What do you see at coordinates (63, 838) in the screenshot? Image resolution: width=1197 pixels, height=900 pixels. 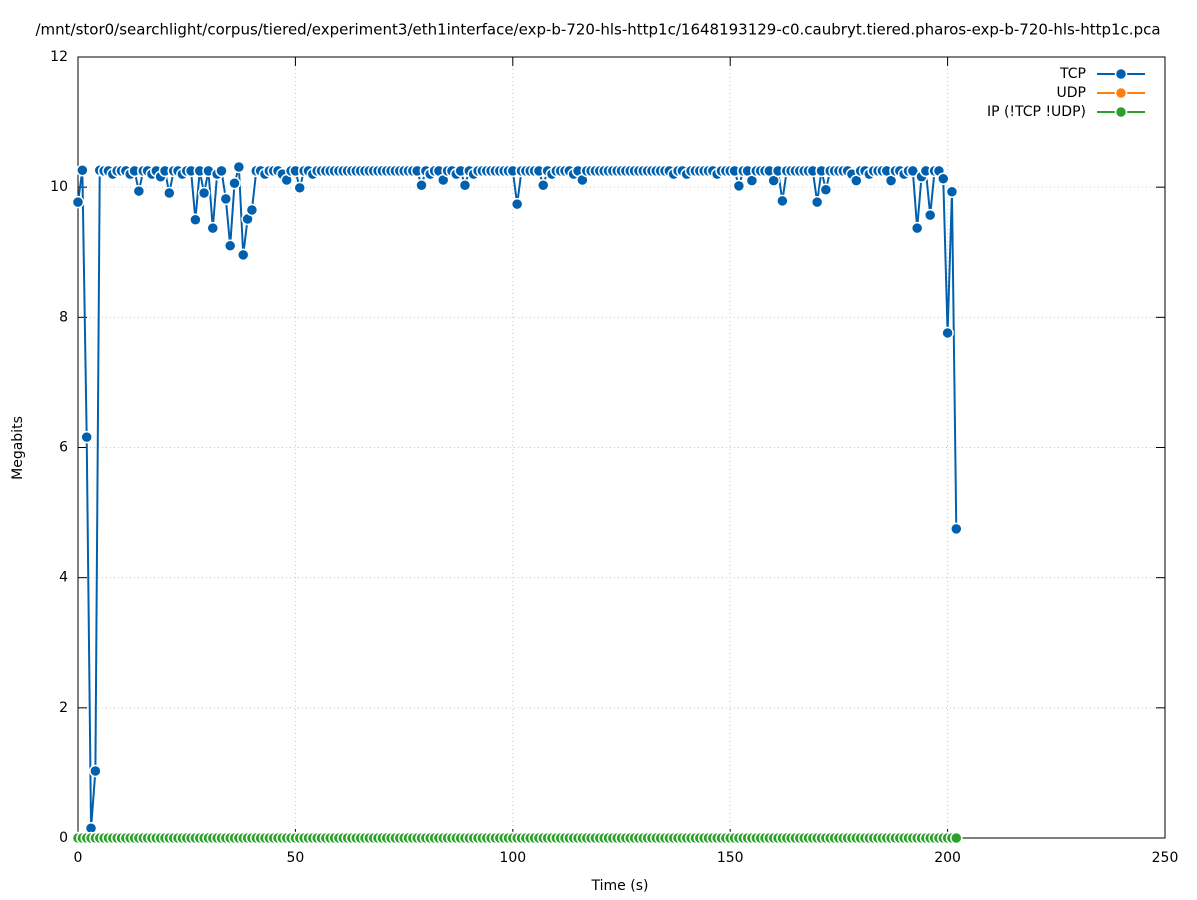 I see `y-tick-label: 0` at bounding box center [63, 838].